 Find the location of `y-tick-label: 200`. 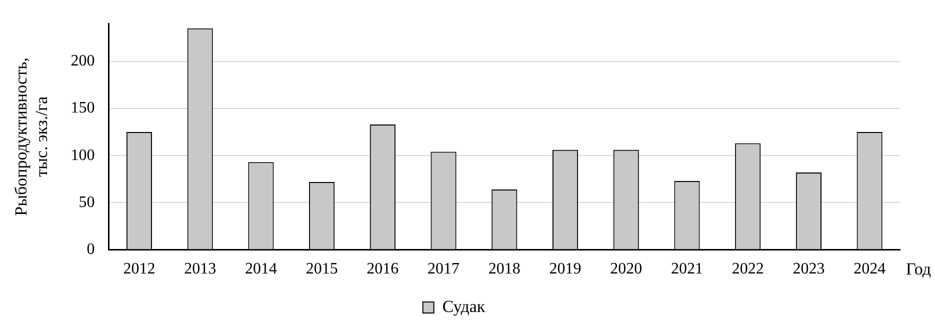

y-tick-label: 200 is located at coordinates (82, 61).